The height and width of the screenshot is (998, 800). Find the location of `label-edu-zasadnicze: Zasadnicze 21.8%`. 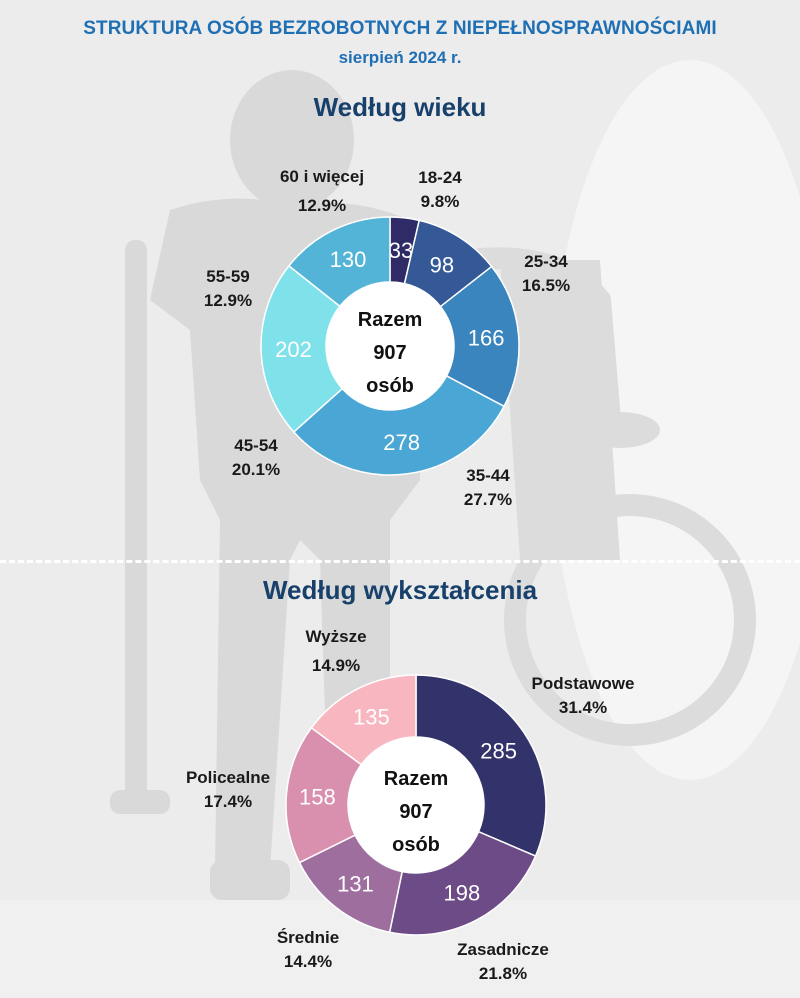

label-edu-zasadnicze: Zasadnicze 21.8% is located at coordinates (503, 962).